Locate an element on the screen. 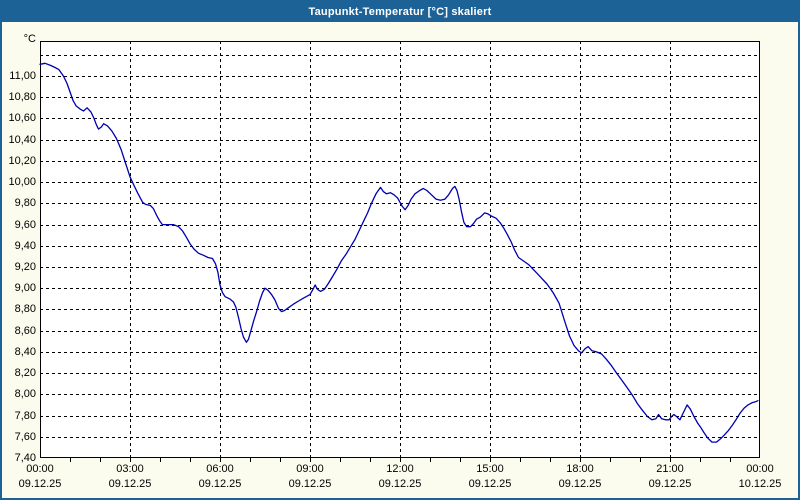  y-axis-label: 9,00 is located at coordinates (25, 288).